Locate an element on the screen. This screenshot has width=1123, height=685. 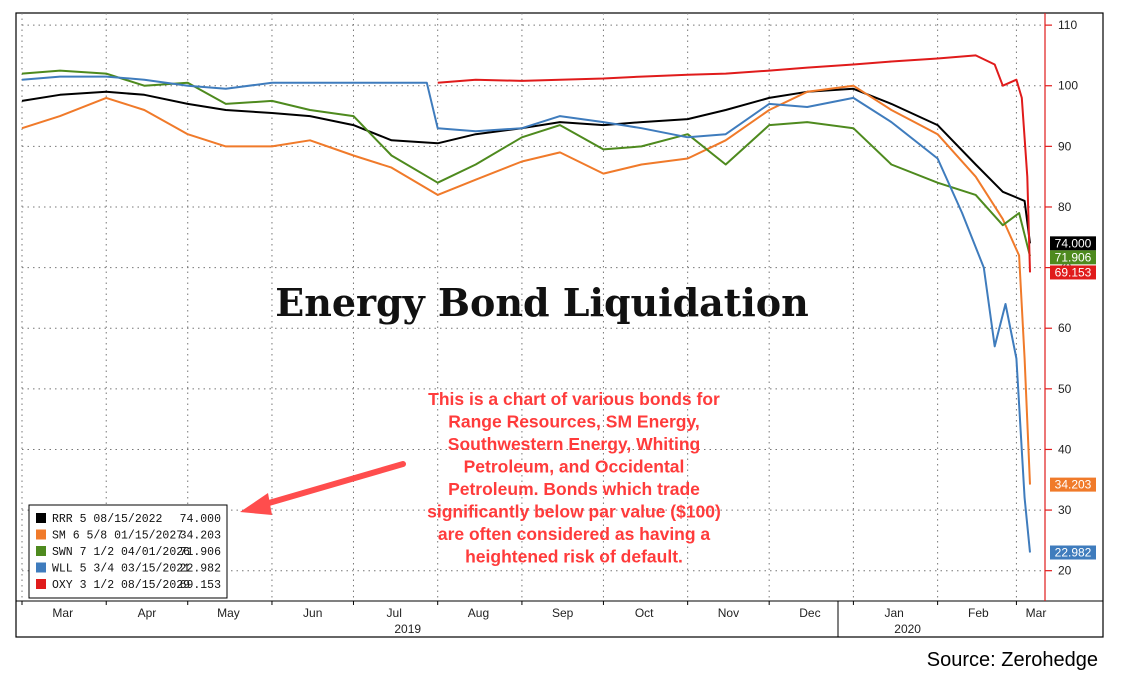
x-tick-label: May is located at coordinates (228, 613).